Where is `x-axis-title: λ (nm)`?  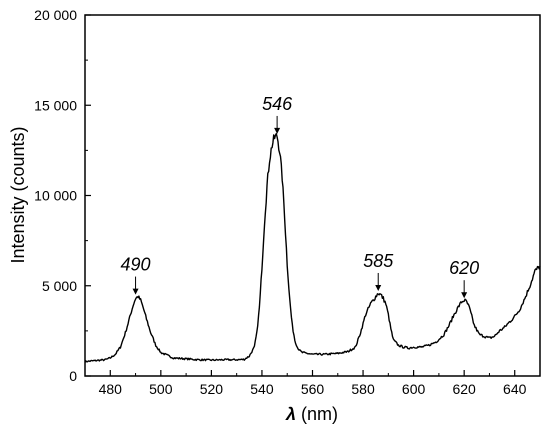 x-axis-title: λ (nm) is located at coordinates (311, 414).